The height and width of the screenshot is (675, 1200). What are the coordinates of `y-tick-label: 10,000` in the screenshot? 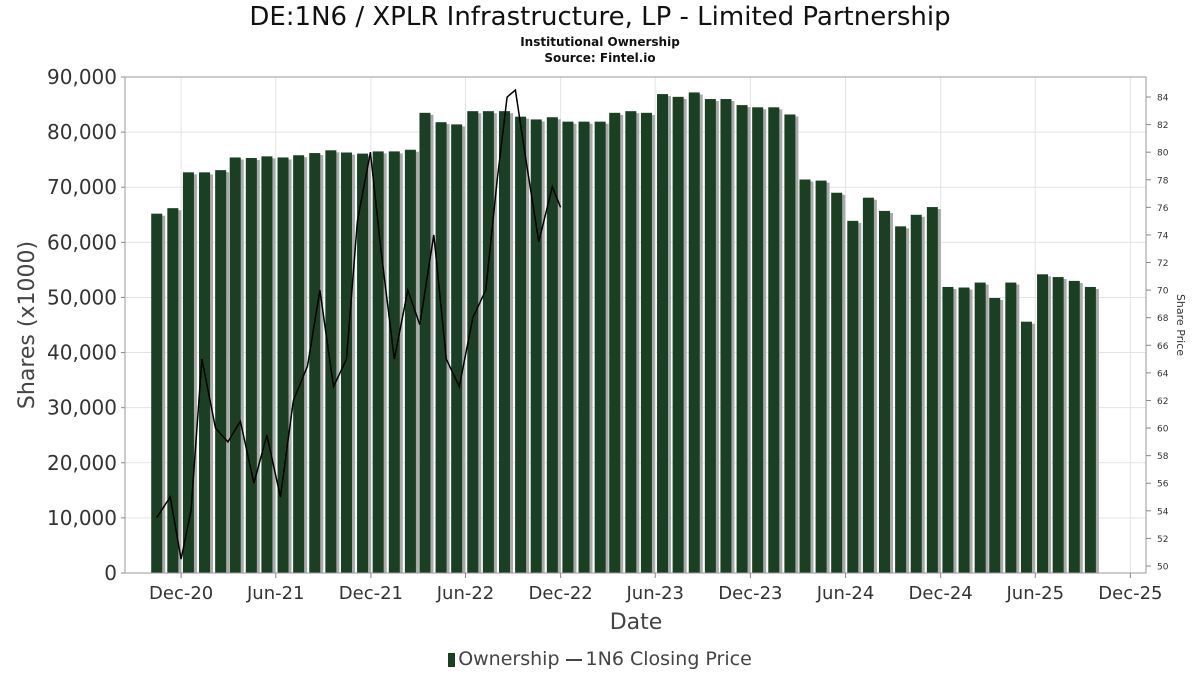 It's located at (82, 518).